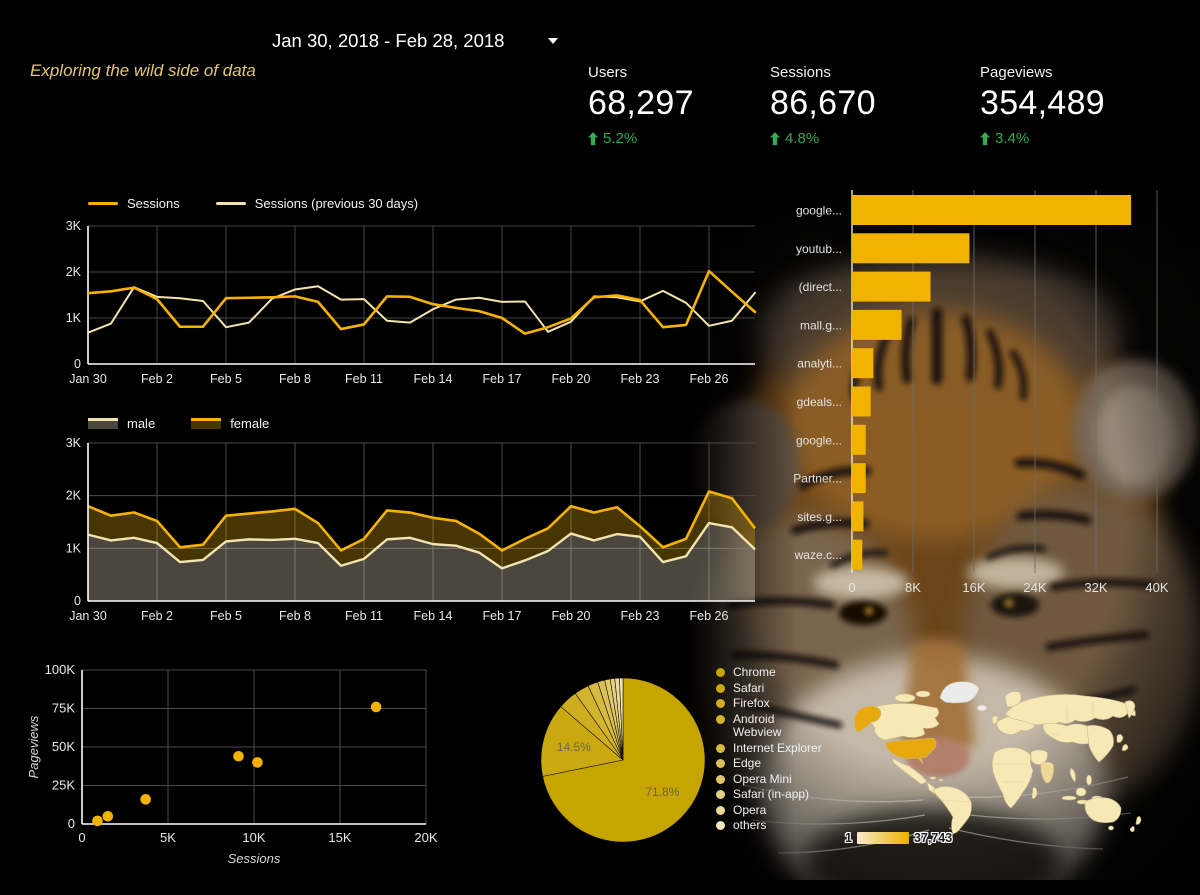  I want to click on legend-label: female, so click(250, 423).